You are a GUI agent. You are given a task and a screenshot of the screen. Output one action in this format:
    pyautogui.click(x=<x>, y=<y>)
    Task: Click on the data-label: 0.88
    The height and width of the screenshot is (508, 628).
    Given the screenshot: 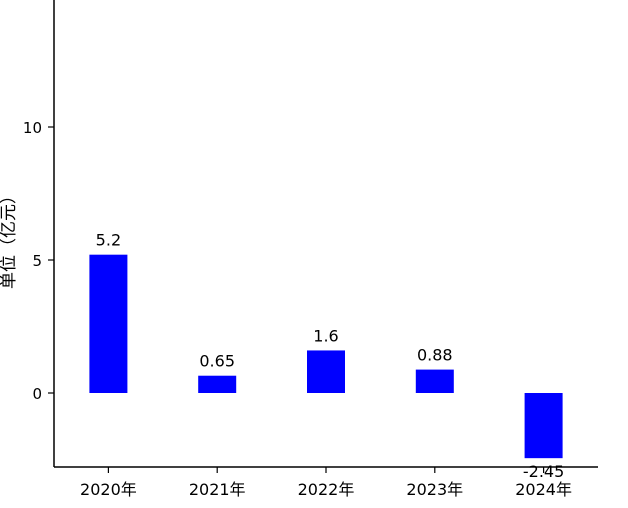 What is the action you would take?
    pyautogui.click(x=435, y=355)
    